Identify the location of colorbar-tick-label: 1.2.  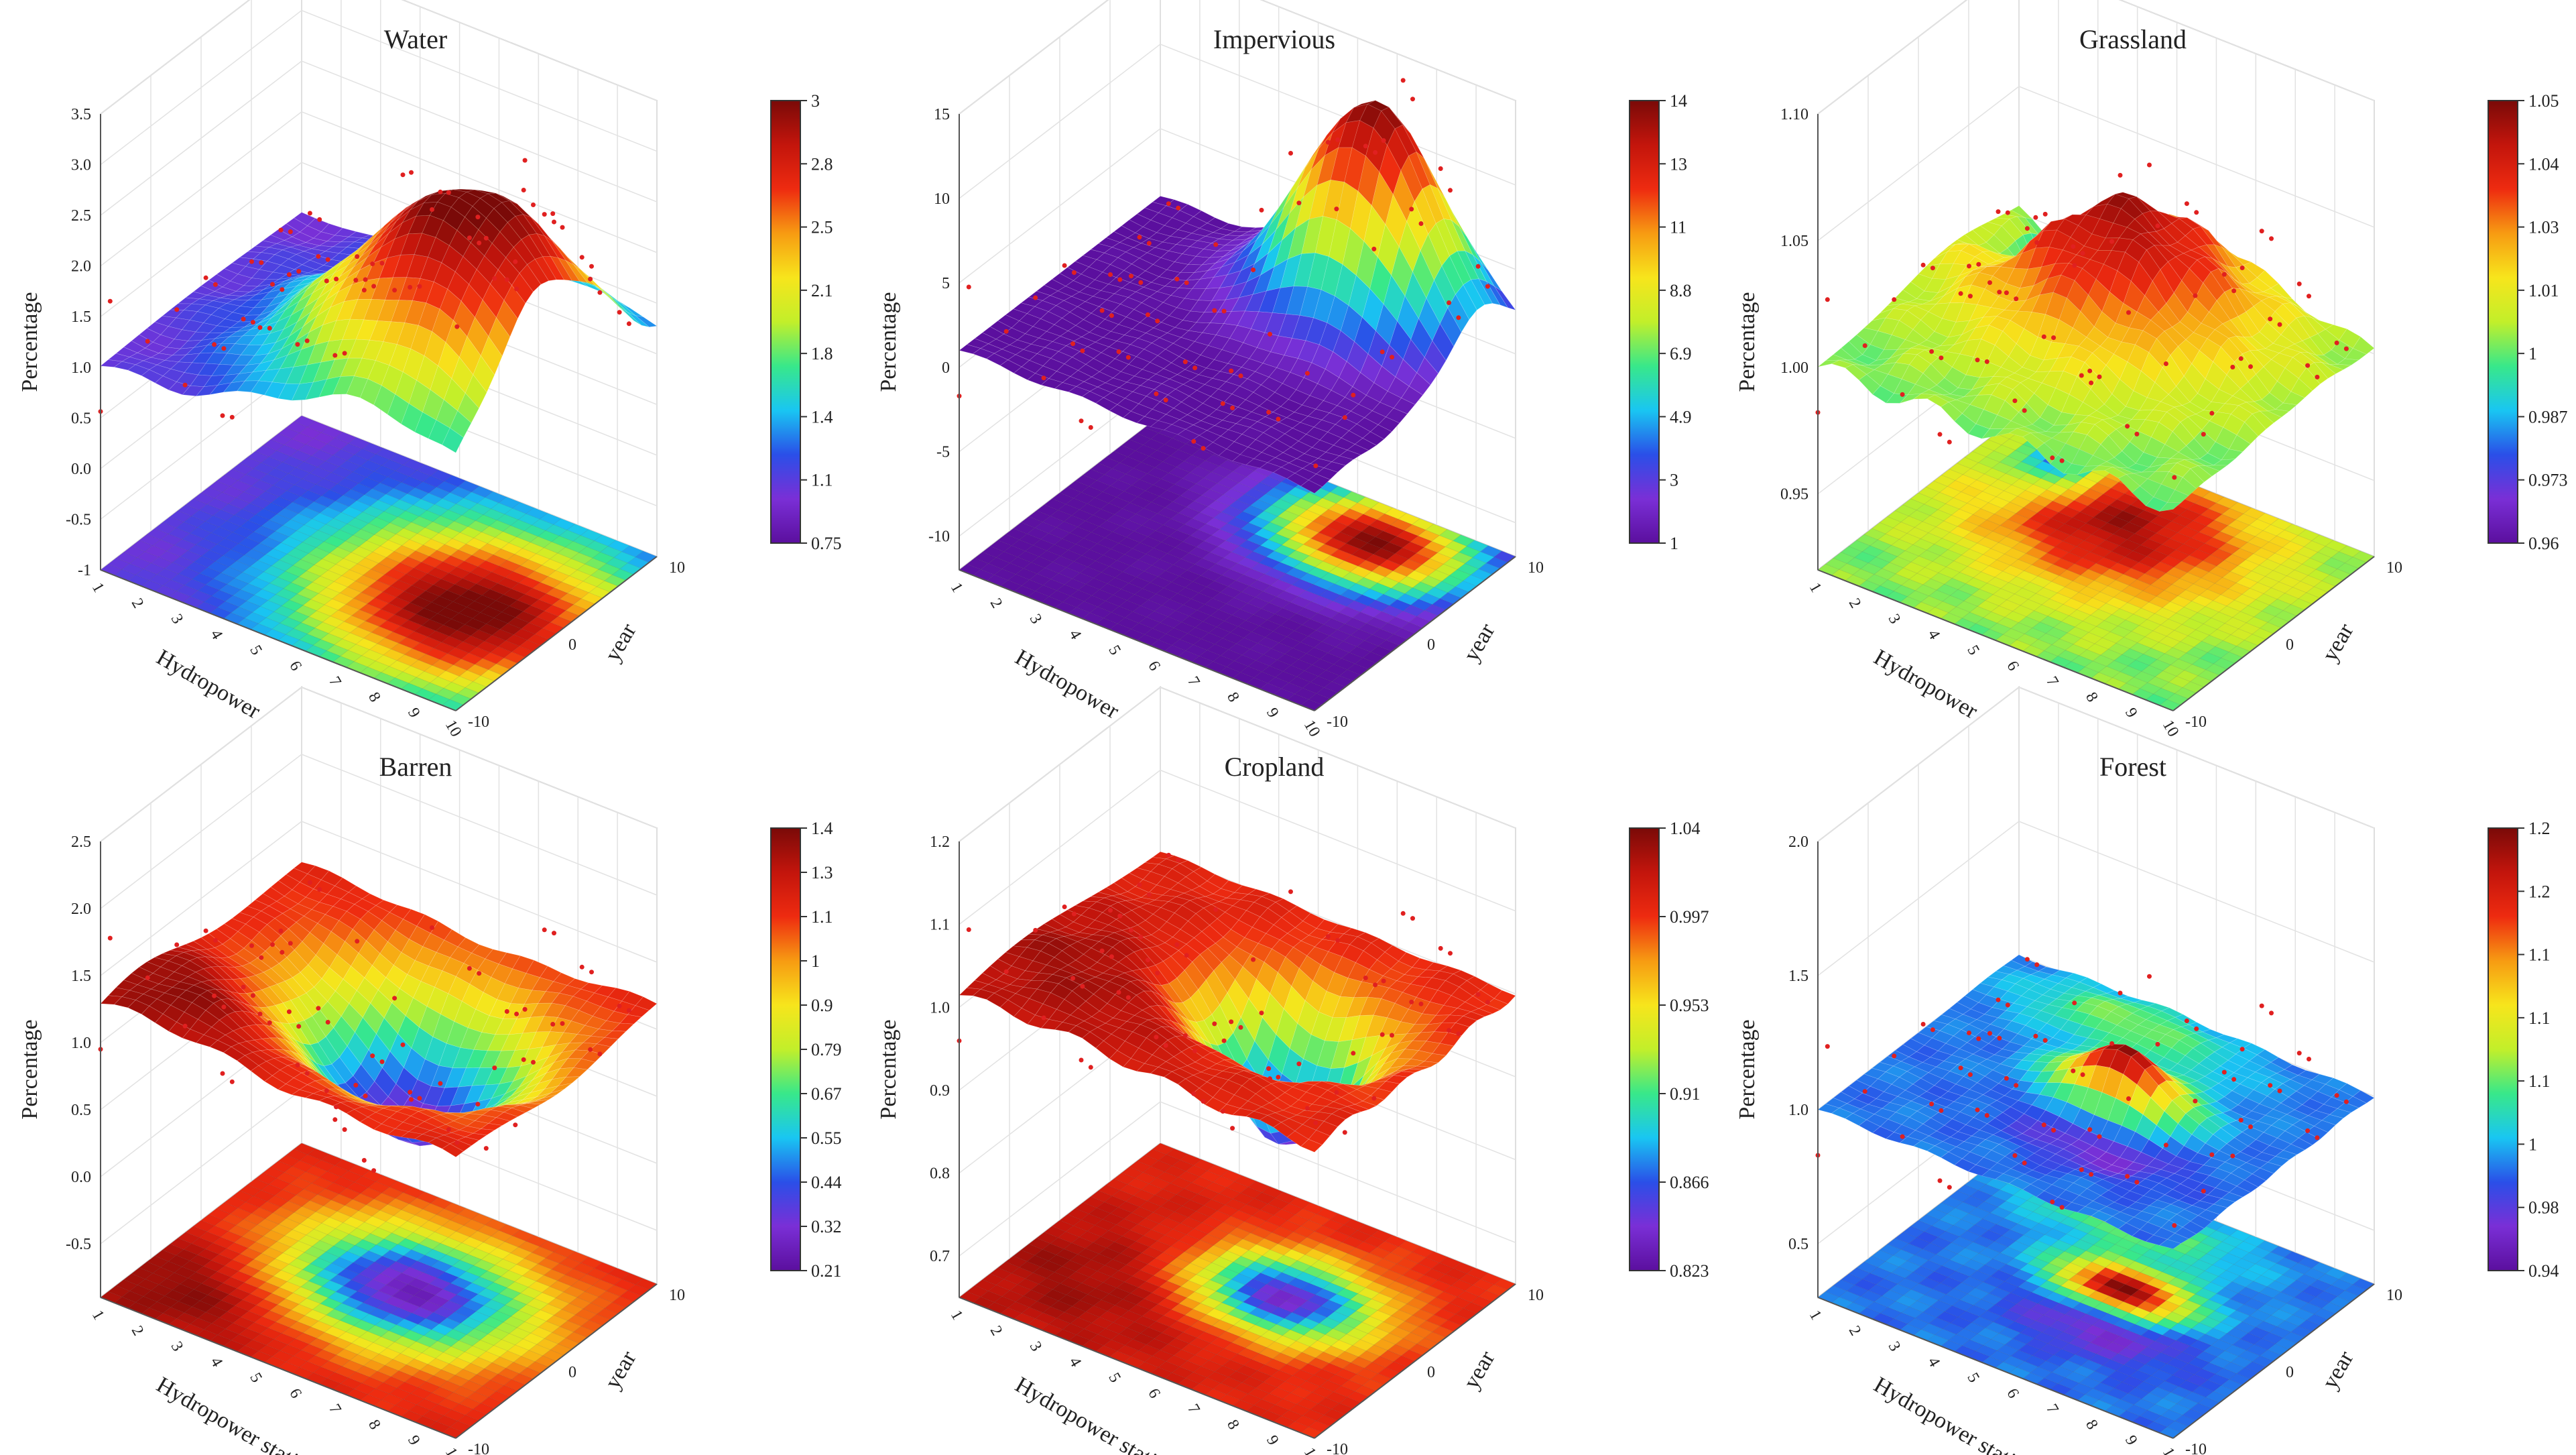
(2539, 828).